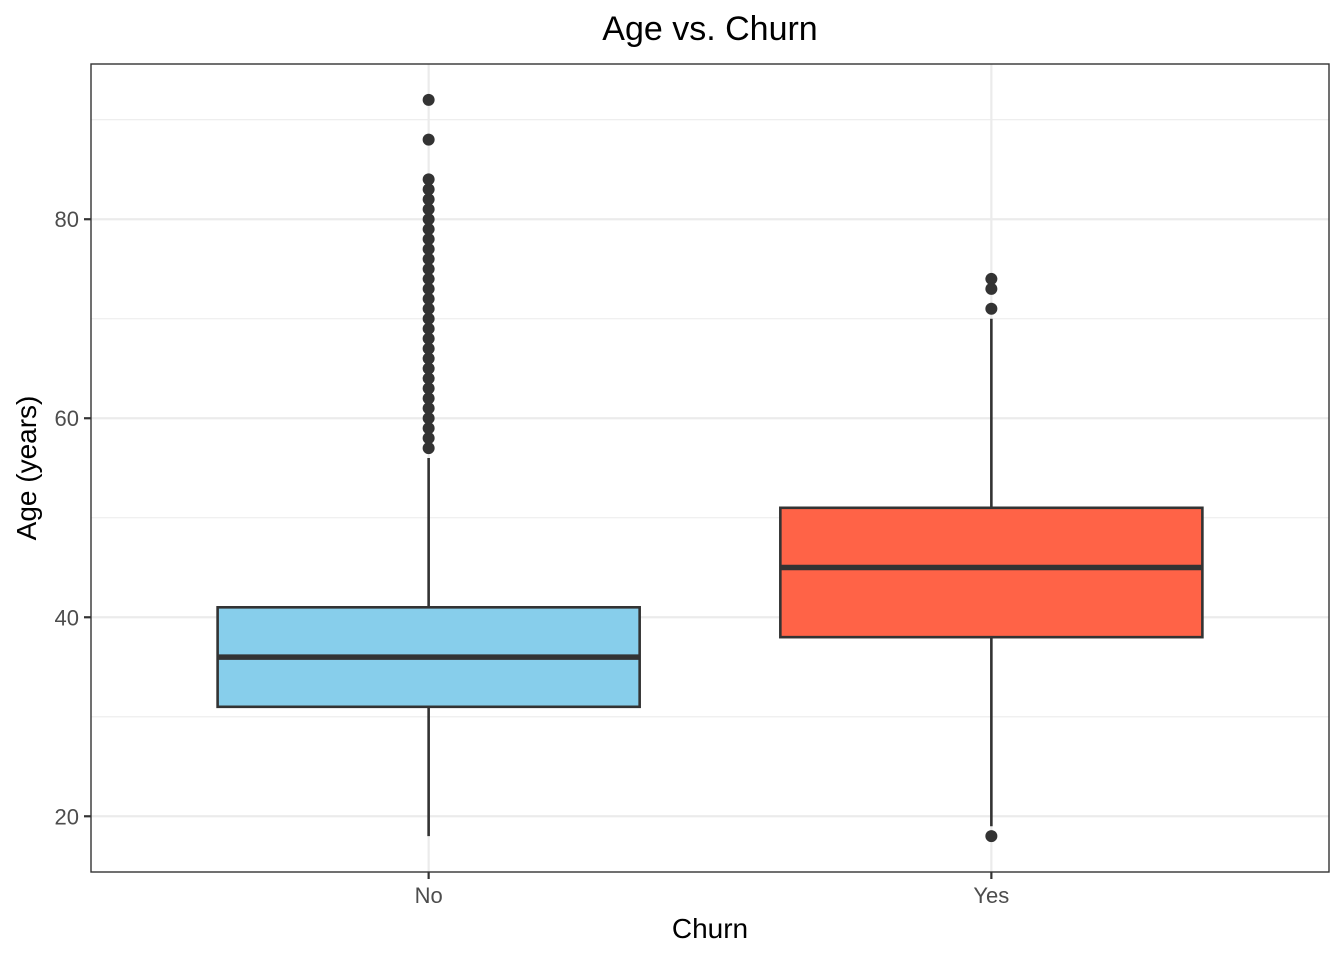  What do you see at coordinates (67, 816) in the screenshot?
I see `y-tick-label: 20` at bounding box center [67, 816].